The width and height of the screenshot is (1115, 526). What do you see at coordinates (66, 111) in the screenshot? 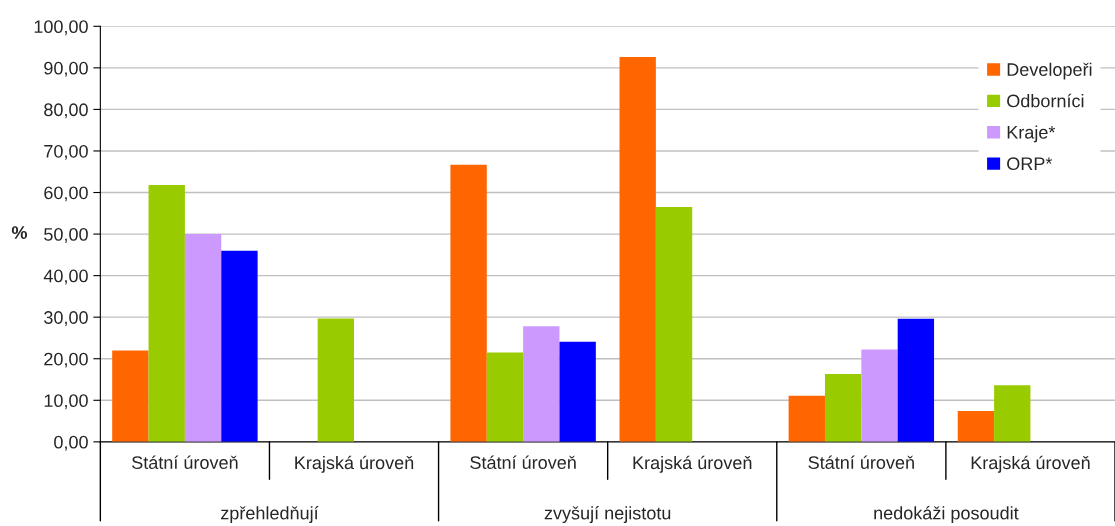
I see `y-tick-label: 80,00` at bounding box center [66, 111].